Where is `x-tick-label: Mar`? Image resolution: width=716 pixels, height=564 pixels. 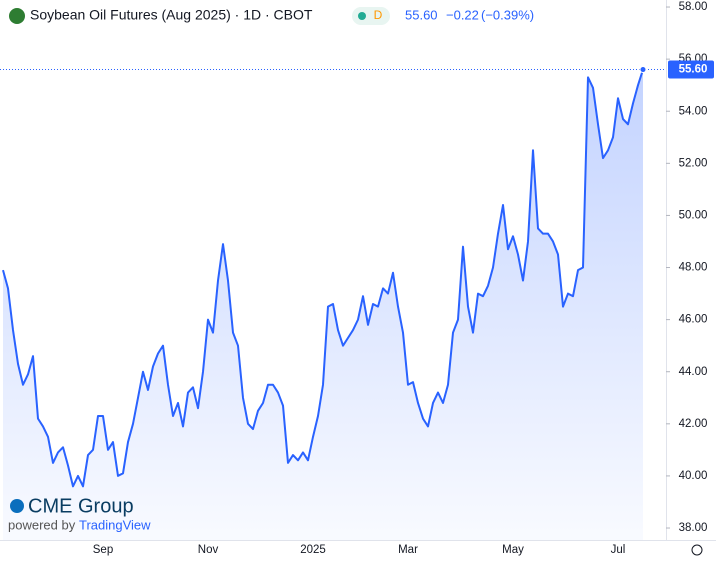
x-tick-label: Mar is located at coordinates (408, 550).